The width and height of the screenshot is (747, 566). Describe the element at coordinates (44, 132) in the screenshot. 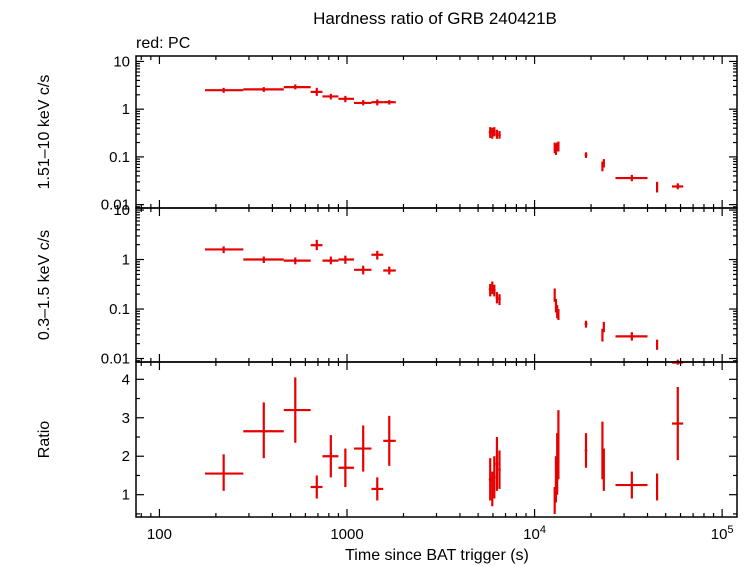

I see `y-axis-label: 1.51–10 keV c/s` at that location.